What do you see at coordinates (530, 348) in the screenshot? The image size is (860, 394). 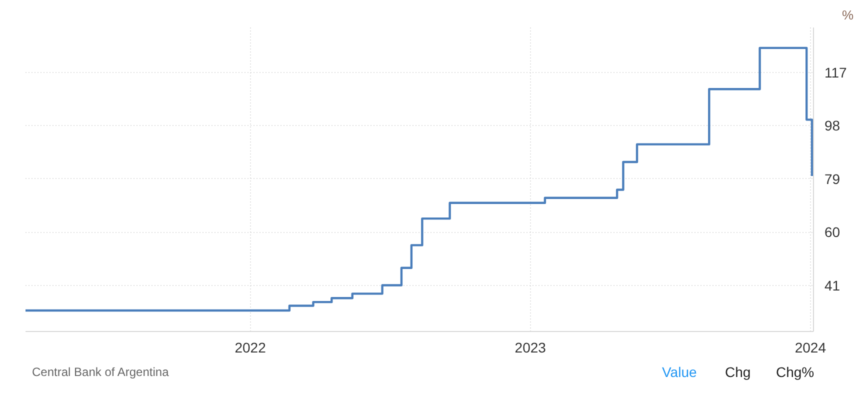 I see `x-tick-label: 2023` at bounding box center [530, 348].